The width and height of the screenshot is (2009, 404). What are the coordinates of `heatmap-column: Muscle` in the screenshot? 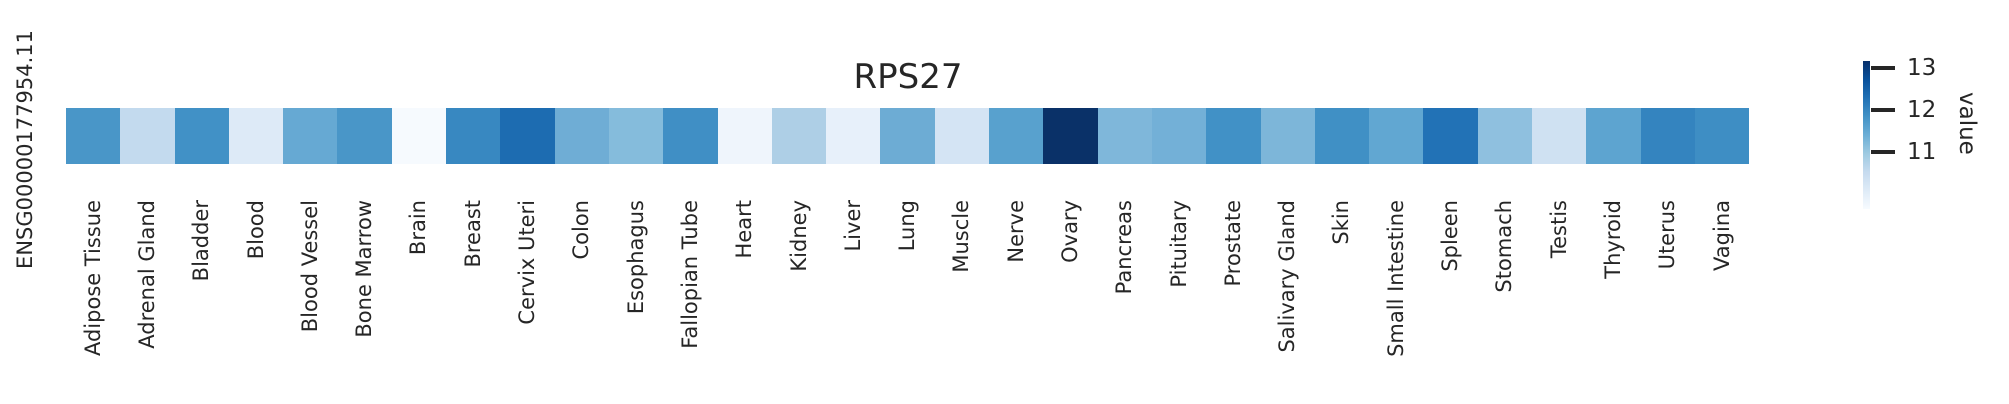 It's located at (962, 232).